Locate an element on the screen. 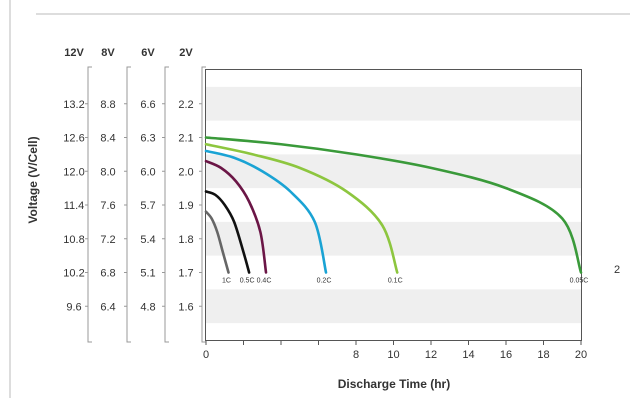  curve-0-4C is located at coordinates (236, 216).